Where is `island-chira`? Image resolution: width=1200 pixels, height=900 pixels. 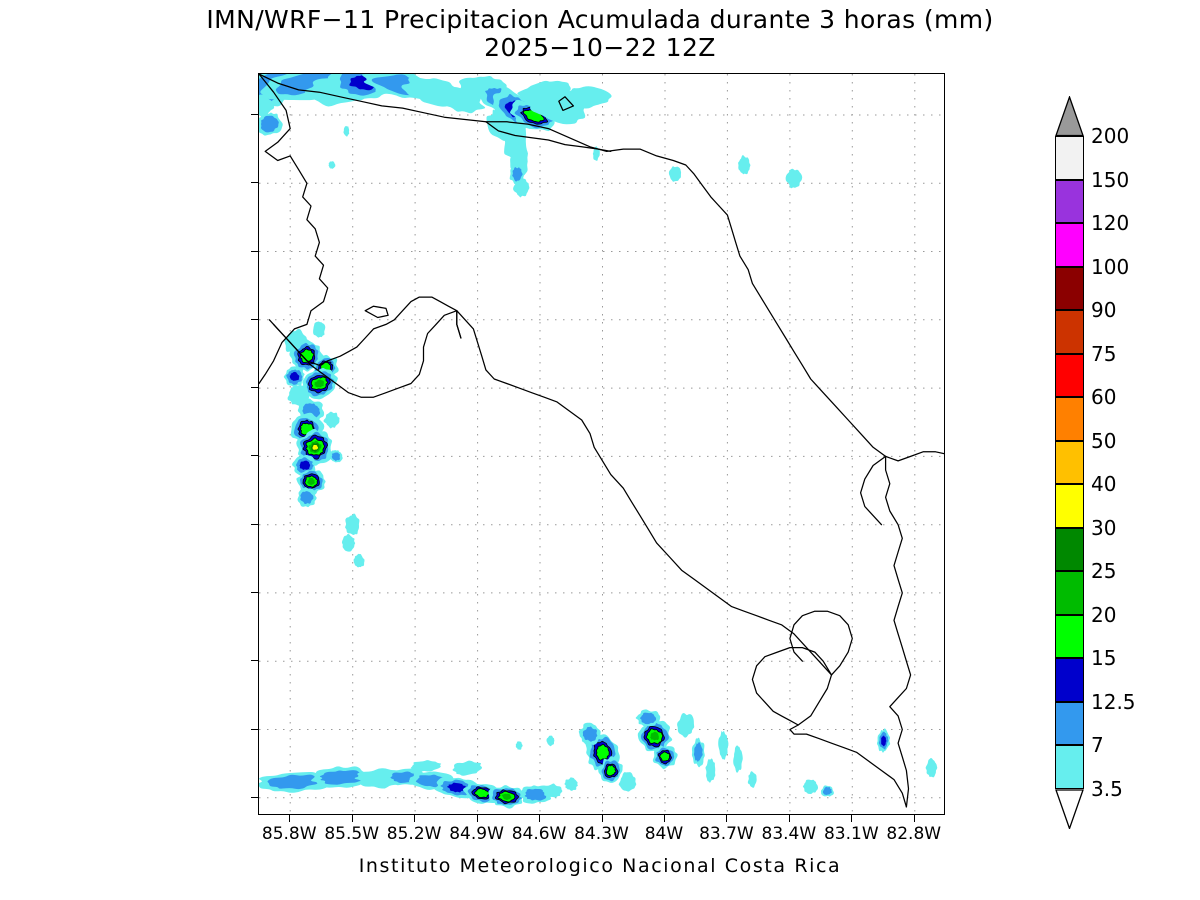
island-chira is located at coordinates (376, 312).